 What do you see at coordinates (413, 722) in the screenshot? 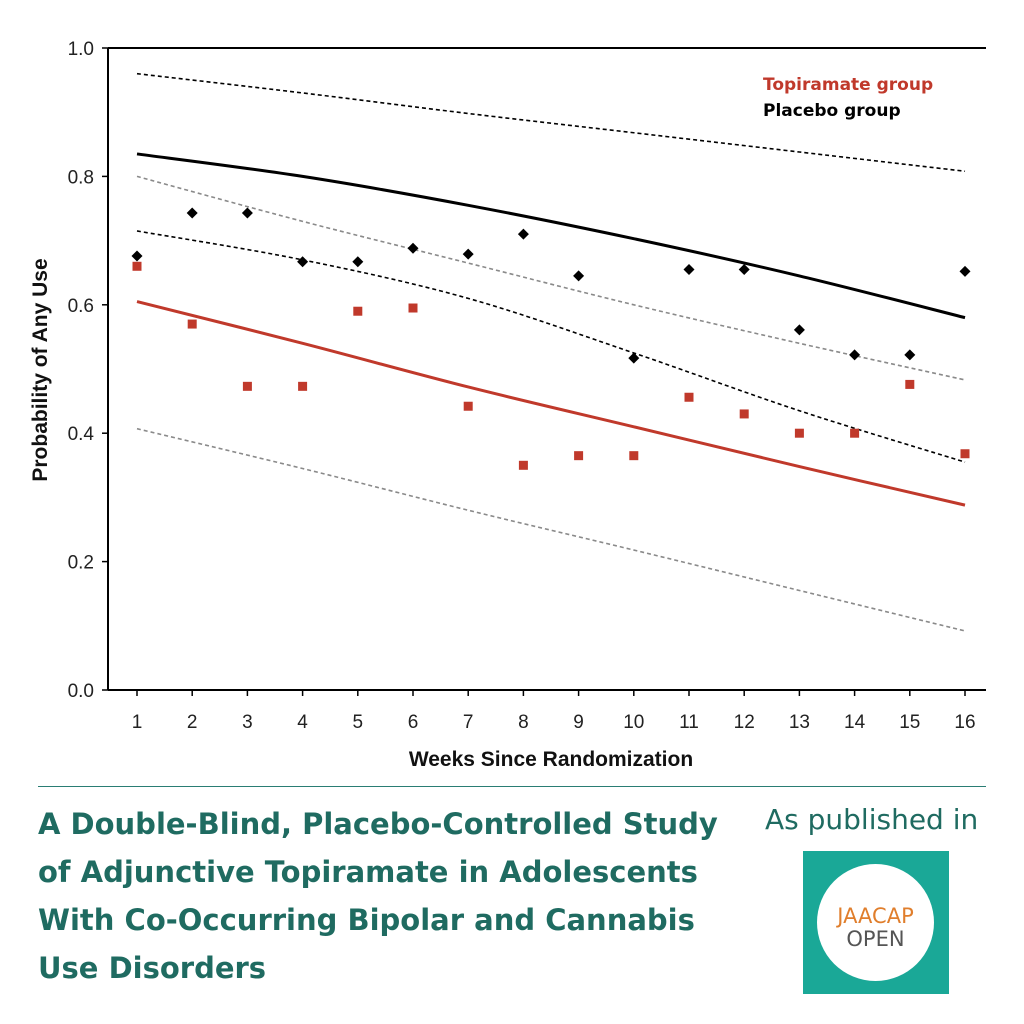
I see `x-tick-label: 6` at bounding box center [413, 722].